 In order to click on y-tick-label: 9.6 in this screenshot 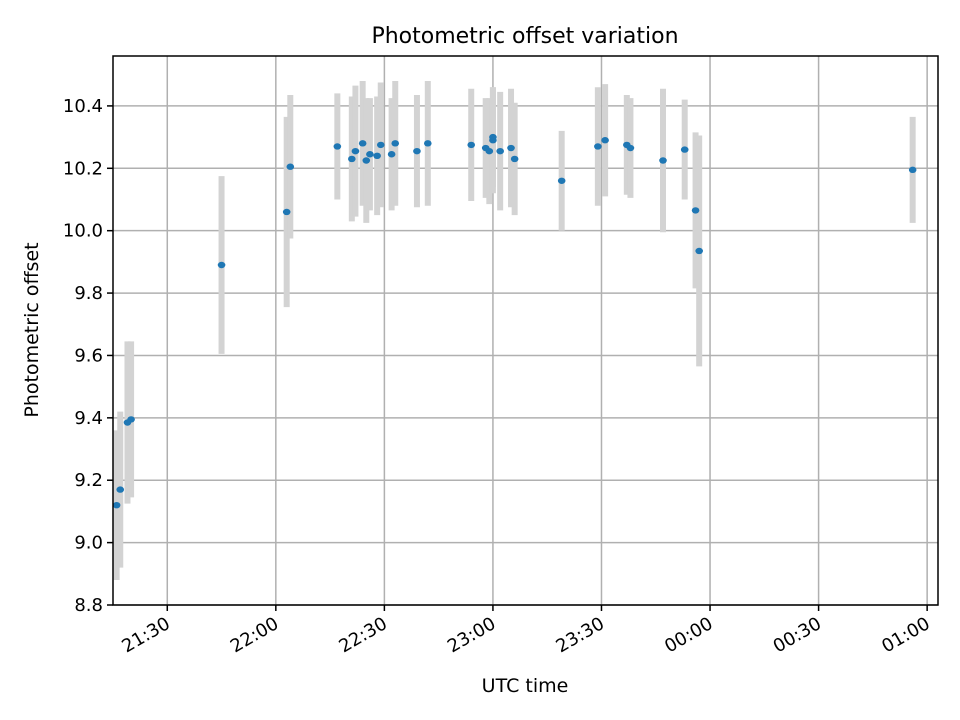, I will do `click(88, 355)`.